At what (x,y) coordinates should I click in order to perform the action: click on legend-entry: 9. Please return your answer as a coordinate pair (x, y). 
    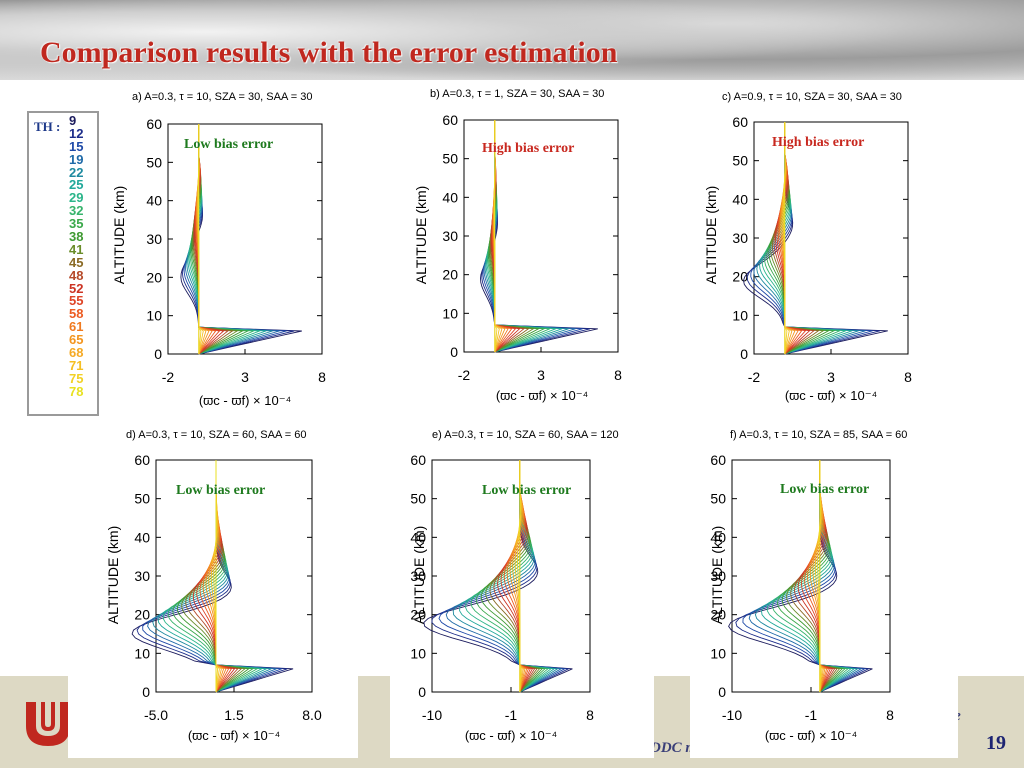
    Looking at the image, I should click on (73, 120).